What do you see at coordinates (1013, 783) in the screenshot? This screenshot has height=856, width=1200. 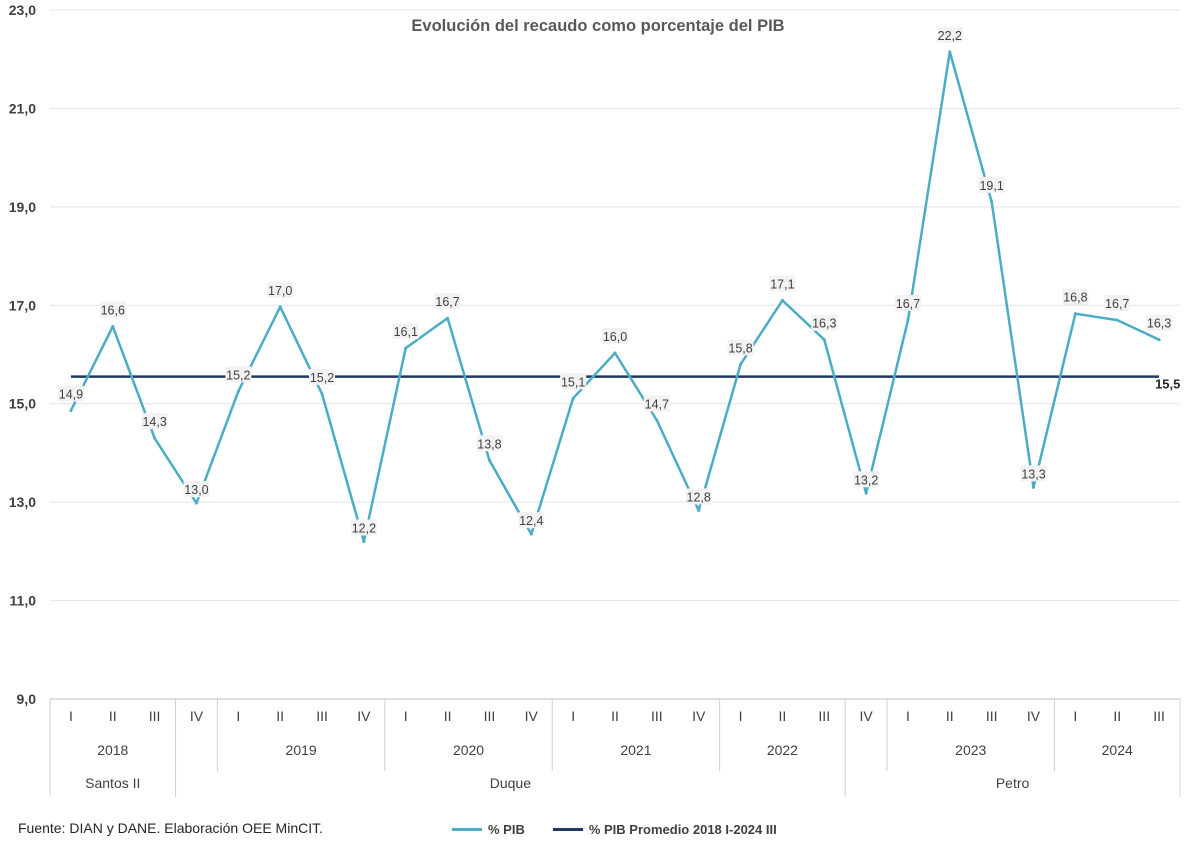 I see `government-label: Petro` at bounding box center [1013, 783].